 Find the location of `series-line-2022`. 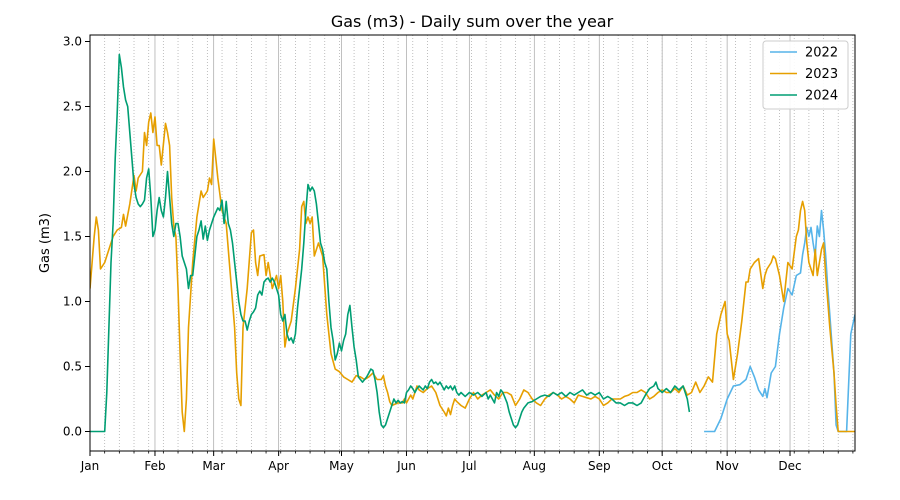

series-line-2022 is located at coordinates (779, 321).